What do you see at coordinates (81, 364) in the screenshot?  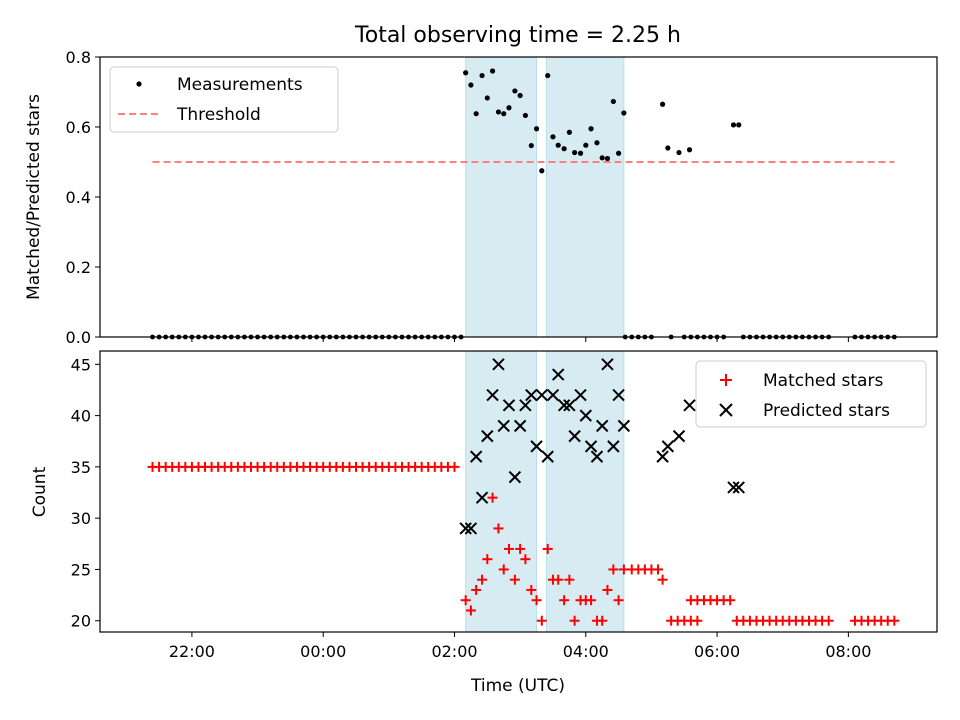 I see `bottom-y-tick-label: 45` at bounding box center [81, 364].